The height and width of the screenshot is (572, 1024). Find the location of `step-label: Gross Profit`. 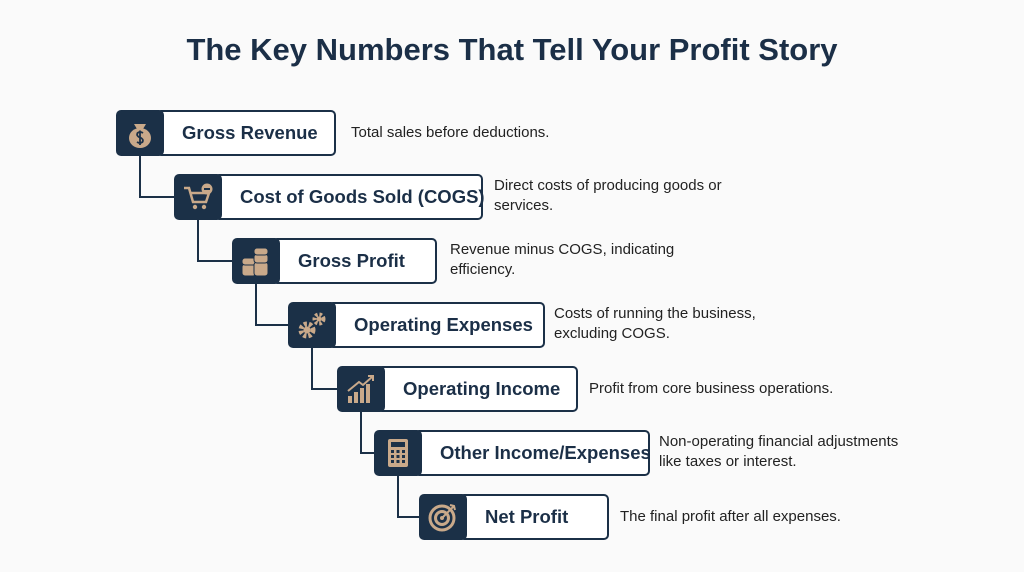

step-label: Gross Profit is located at coordinates (354, 261).